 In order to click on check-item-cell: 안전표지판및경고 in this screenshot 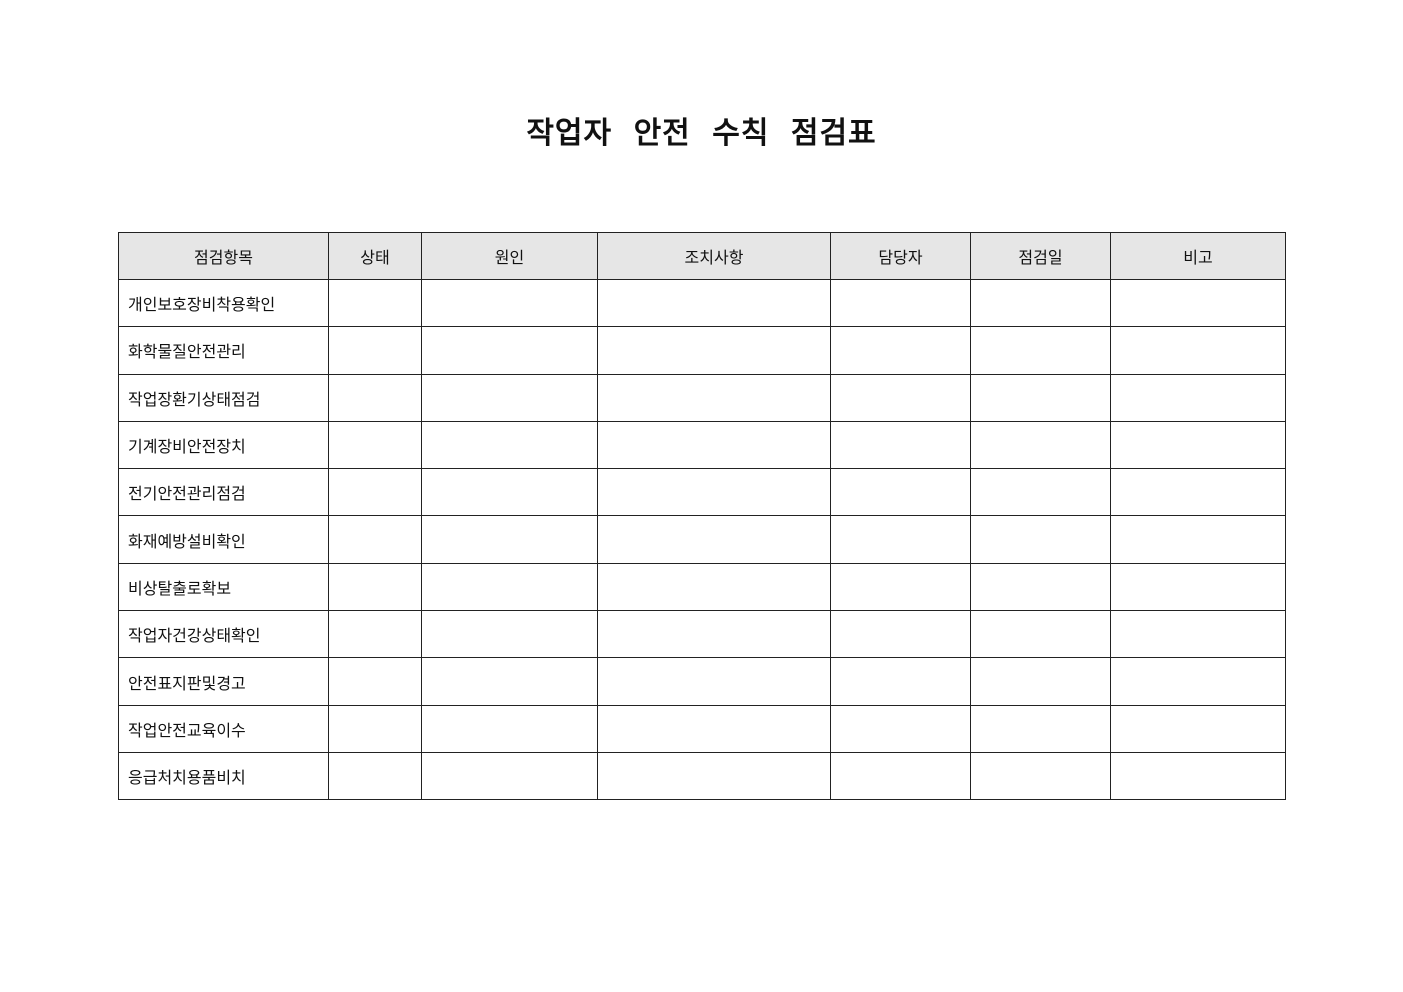, I will do `click(223, 681)`.